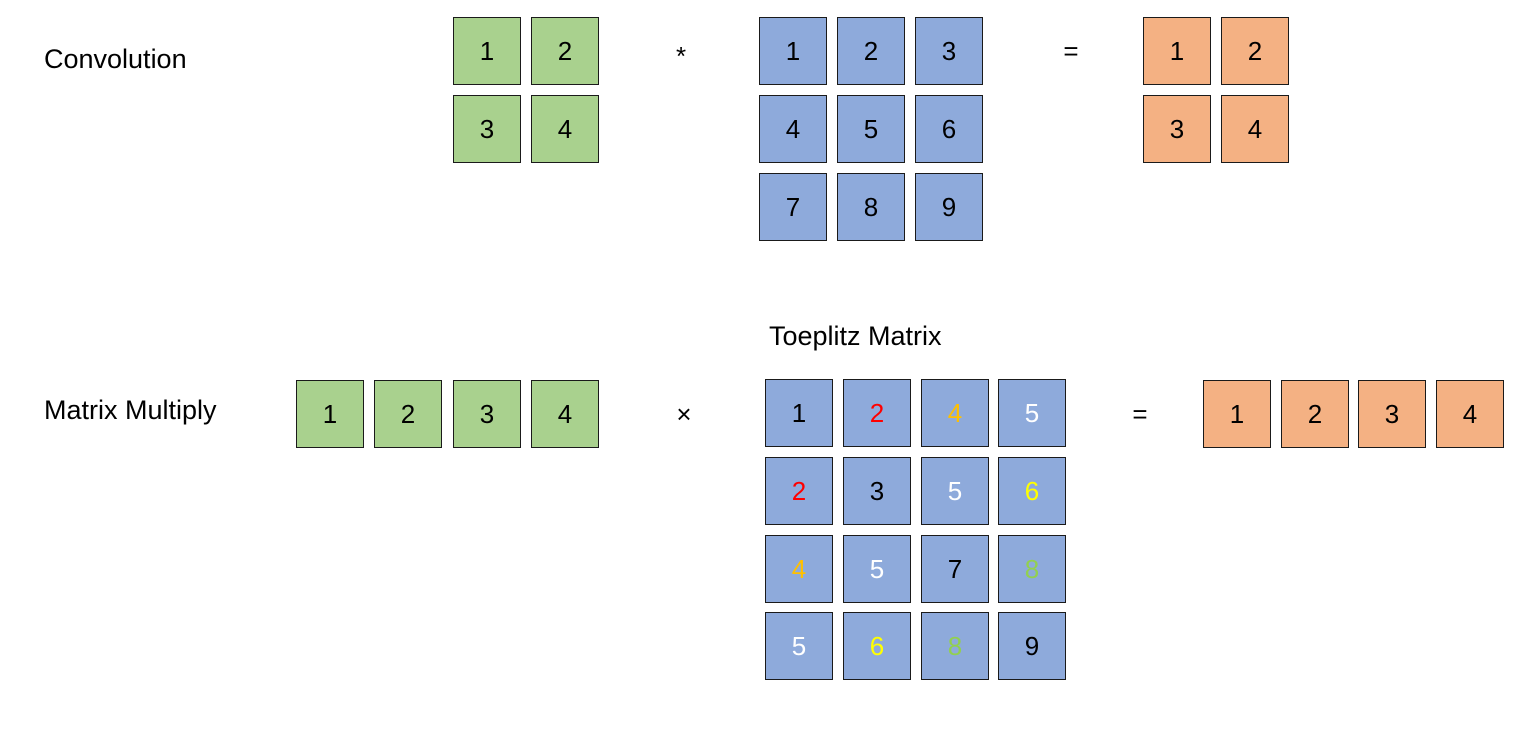 Image resolution: width=1537 pixels, height=729 pixels. Describe the element at coordinates (871, 207) in the screenshot. I see `input-cell: 8` at that location.